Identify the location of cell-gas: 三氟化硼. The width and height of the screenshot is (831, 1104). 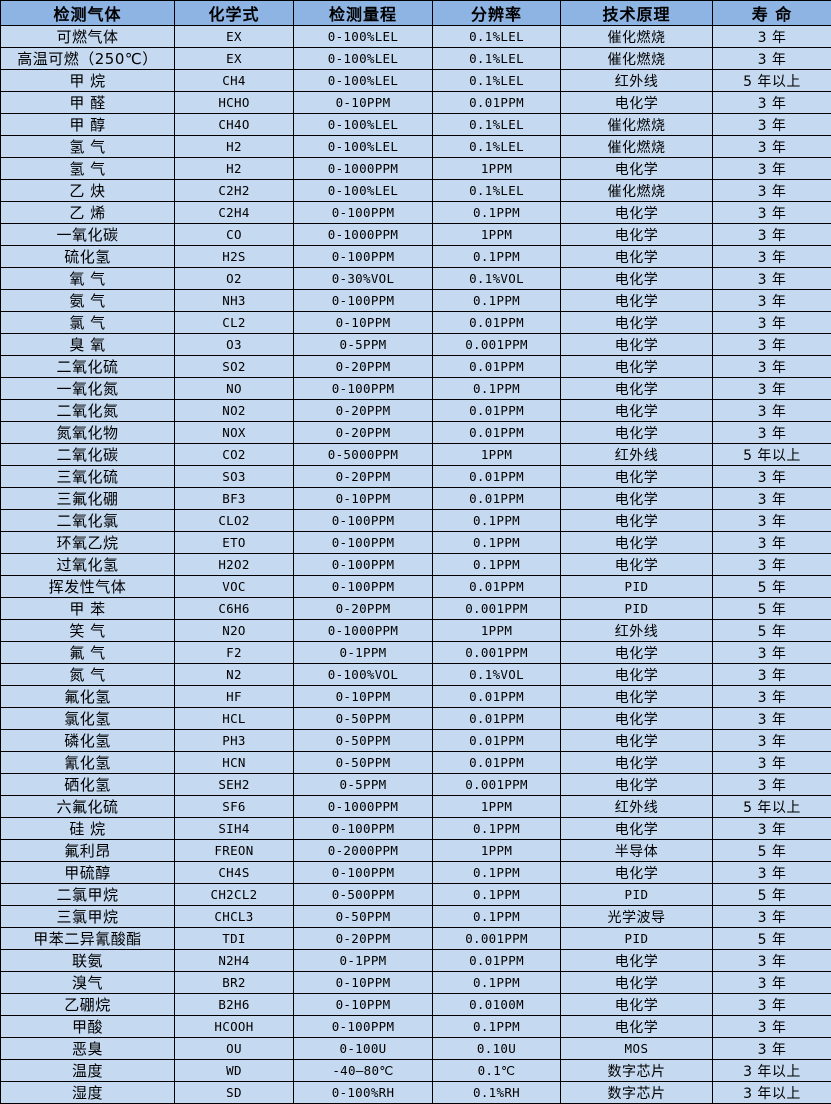
(88, 499).